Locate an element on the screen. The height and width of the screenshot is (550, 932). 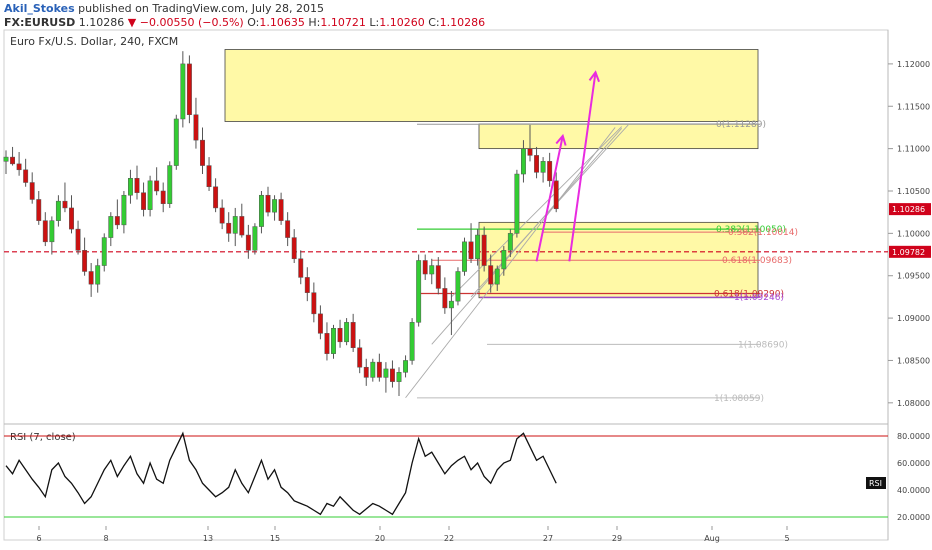
price-tick-label: 1.10500 is located at coordinates (913, 191).